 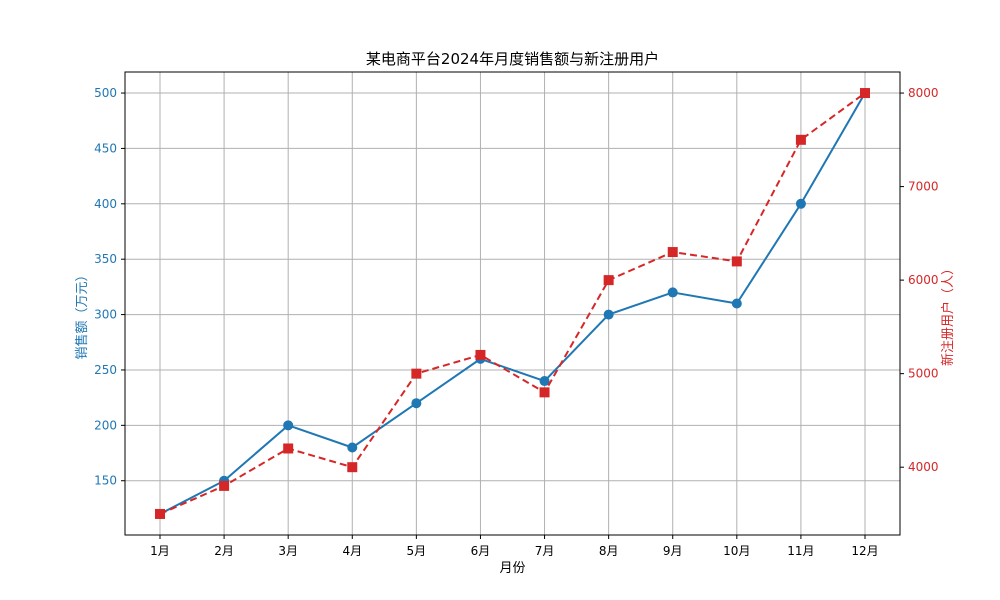 What do you see at coordinates (105, 481) in the screenshot?
I see `y-left-tick-label: 150` at bounding box center [105, 481].